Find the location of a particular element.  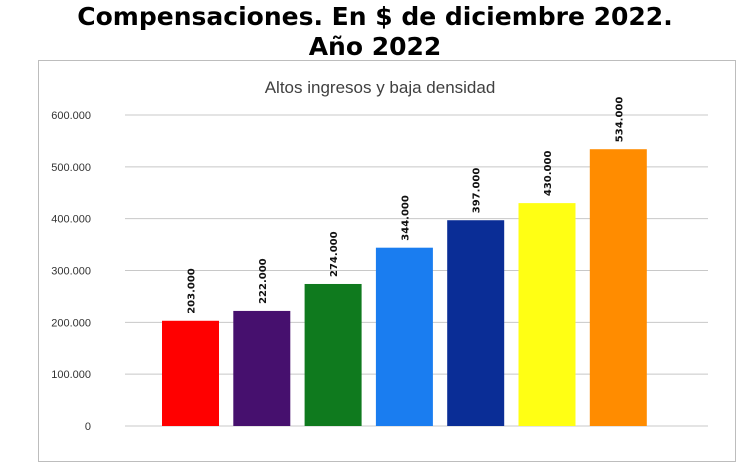

bar-value-label: 203.000 is located at coordinates (192, 291).